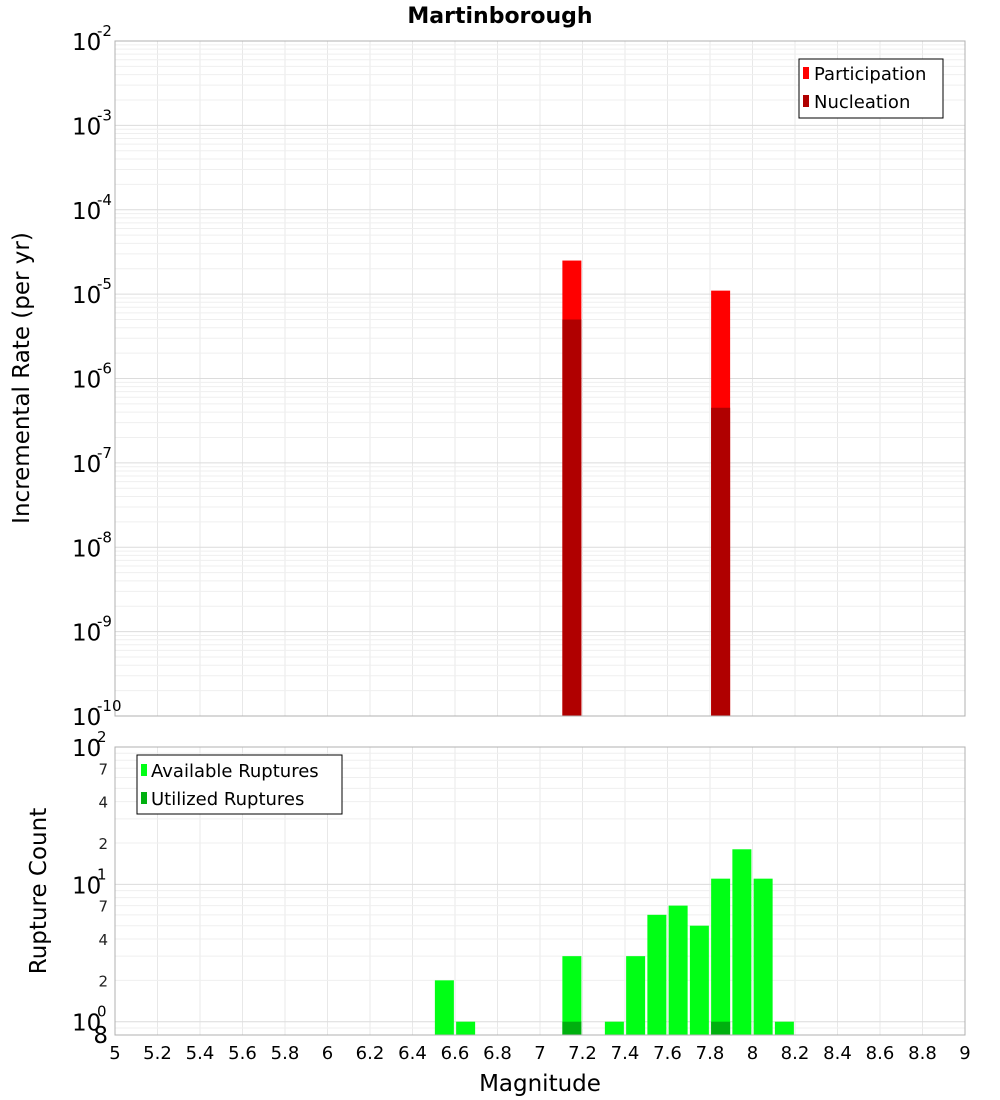 The height and width of the screenshot is (1100, 1000). What do you see at coordinates (752, 1053) in the screenshot?
I see `x-tick-label: 8` at bounding box center [752, 1053].